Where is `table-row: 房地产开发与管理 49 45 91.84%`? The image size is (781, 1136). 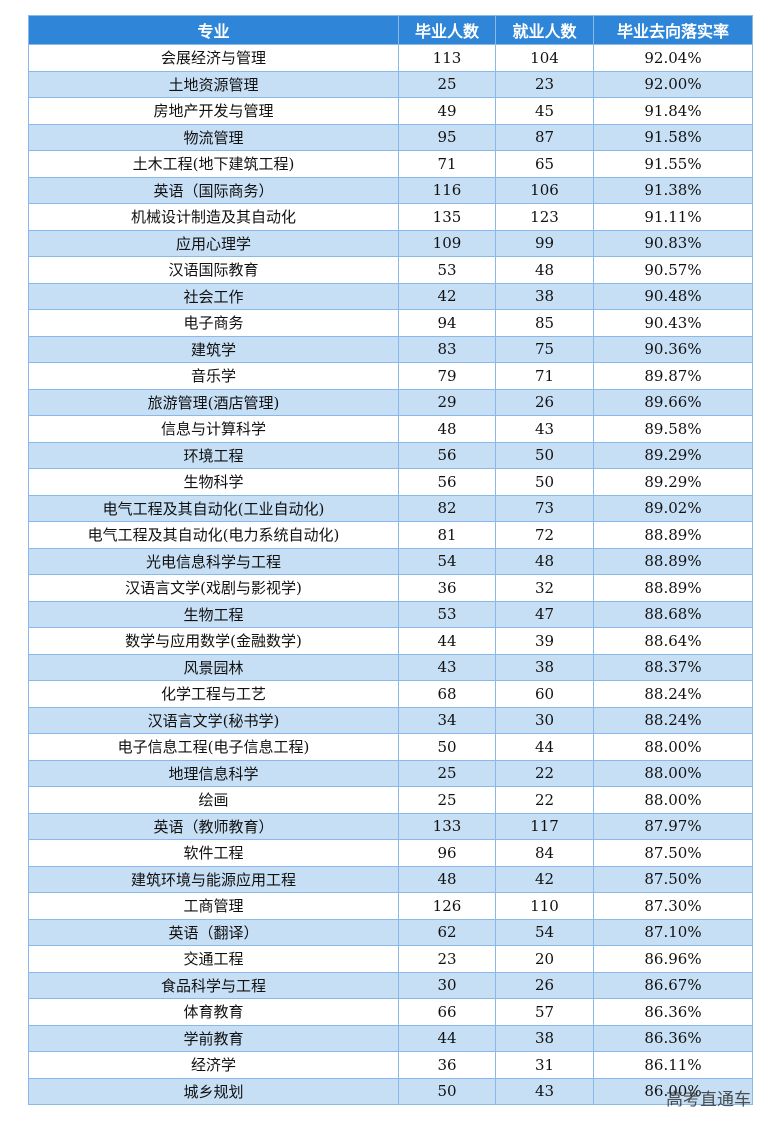
table-row: 房地产开发与管理 49 45 91.84% is located at coordinates (390, 111).